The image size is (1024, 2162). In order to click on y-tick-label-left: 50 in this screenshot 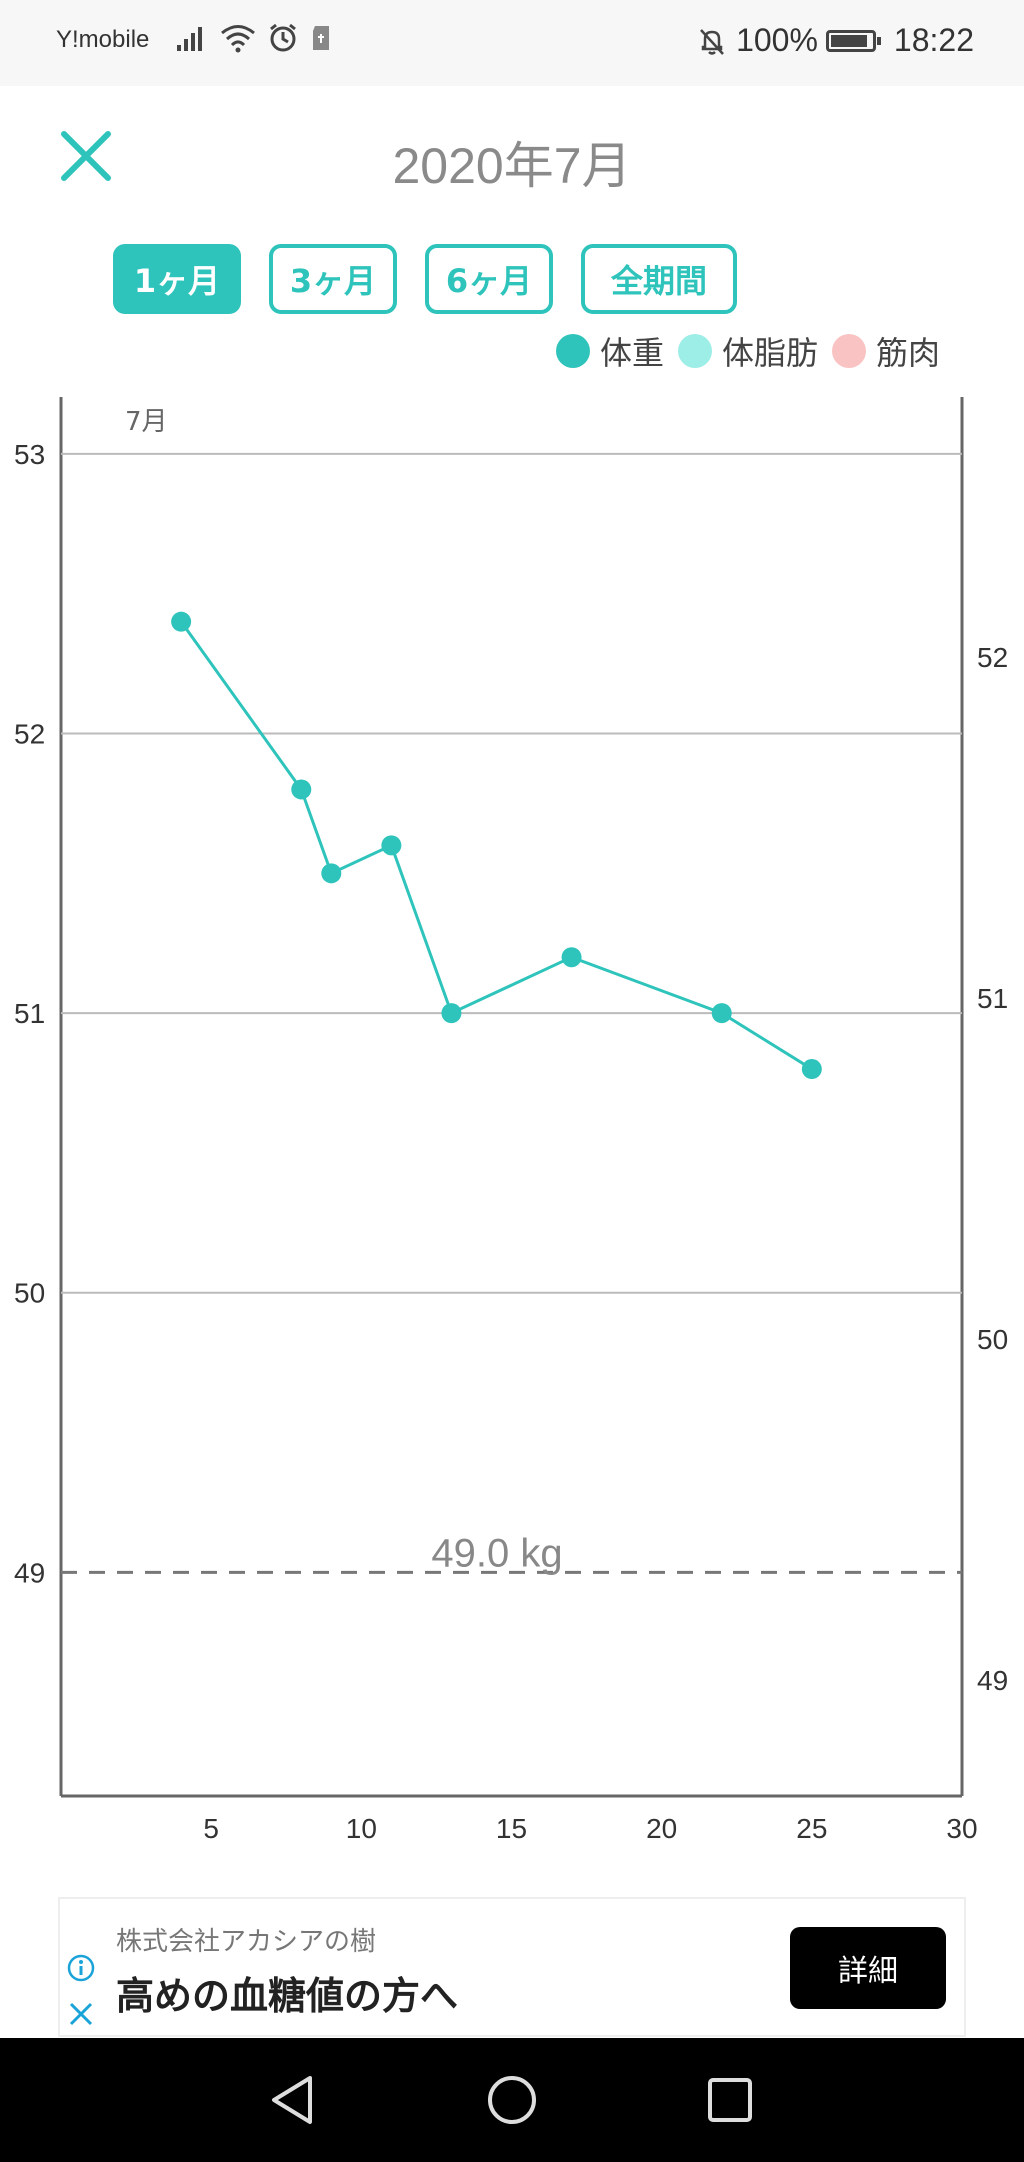, I will do `click(29, 1293)`.